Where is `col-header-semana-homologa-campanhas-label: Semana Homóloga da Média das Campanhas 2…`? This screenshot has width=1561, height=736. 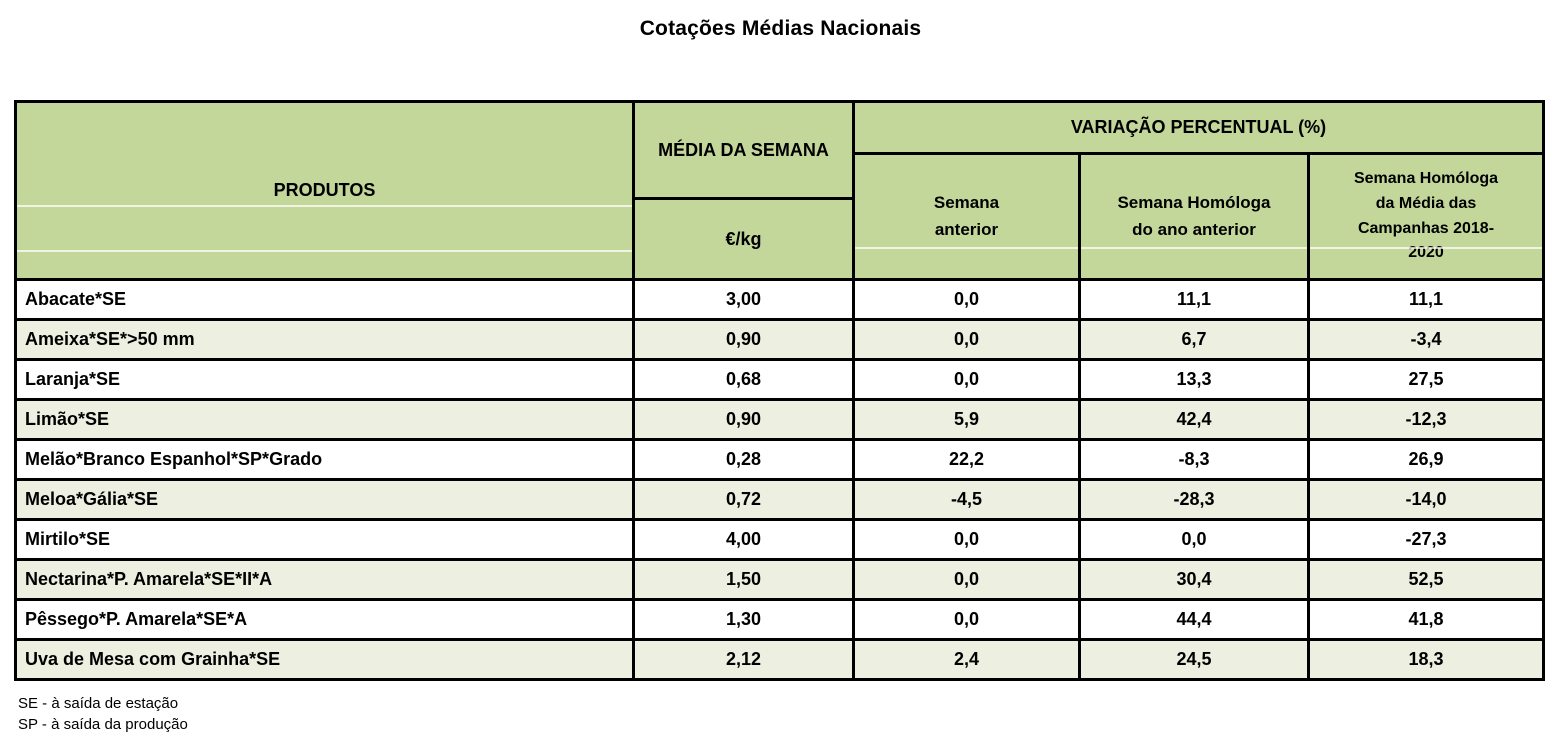 col-header-semana-homologa-campanhas-label: Semana Homóloga da Média das Campanhas 2… is located at coordinates (1426, 215).